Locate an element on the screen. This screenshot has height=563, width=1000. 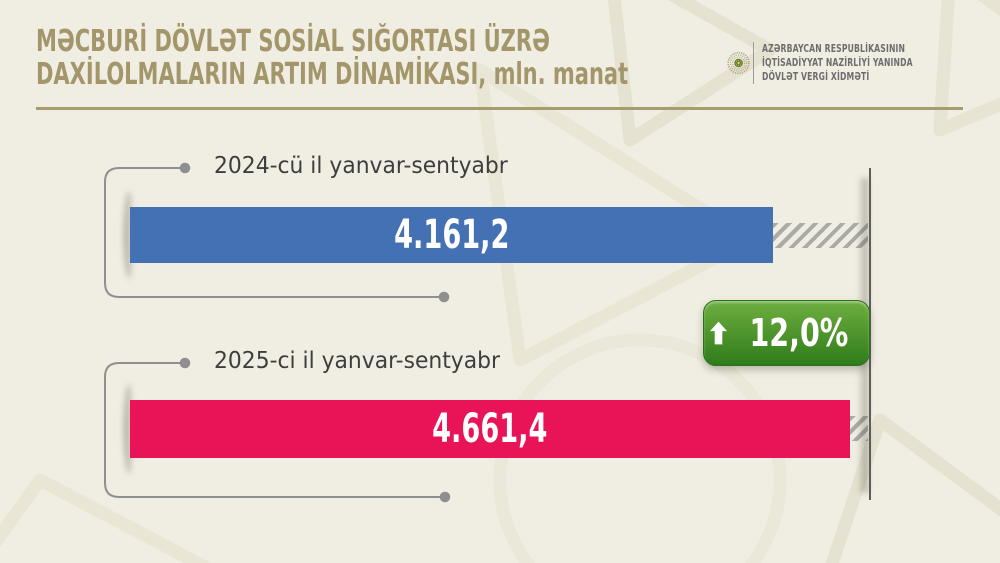
bracket-line-2024 is located at coordinates (277, 232).